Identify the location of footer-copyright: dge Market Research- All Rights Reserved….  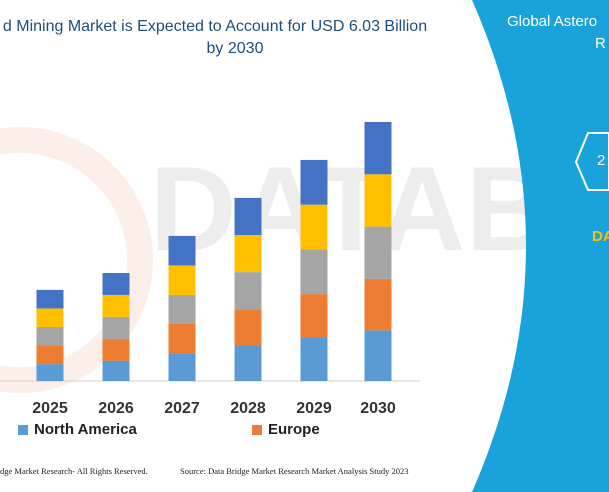
(74, 471).